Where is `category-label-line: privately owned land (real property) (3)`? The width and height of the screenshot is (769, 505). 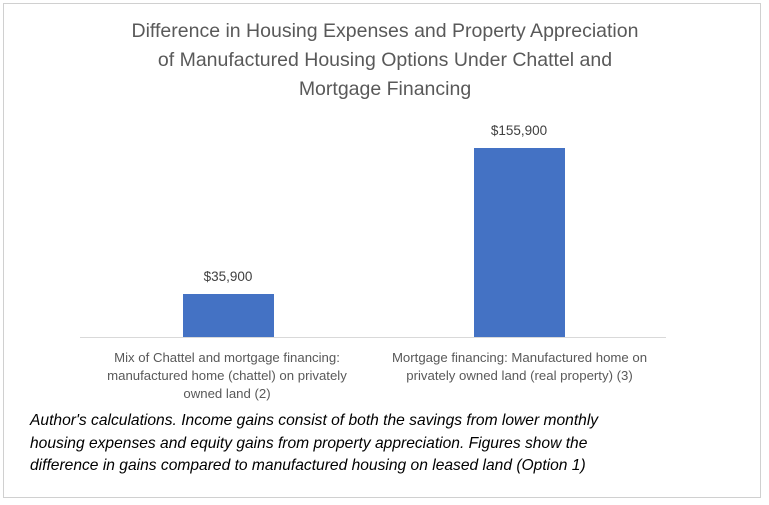
category-label-line: privately owned land (real property) (3) is located at coordinates (519, 375).